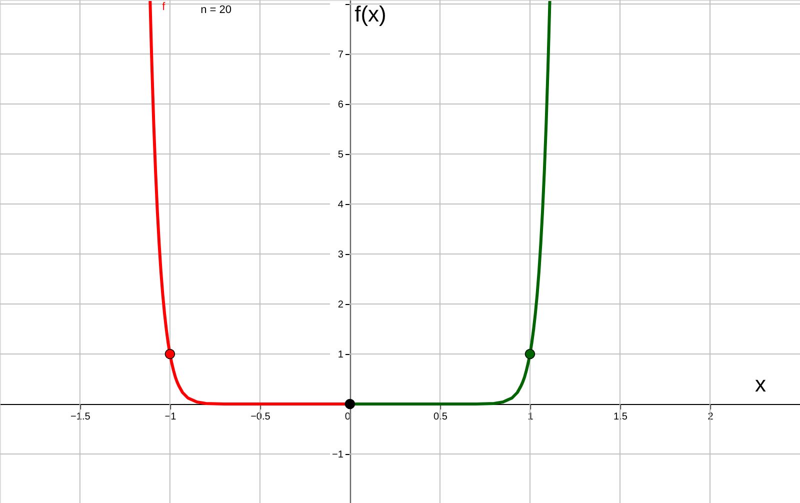 The image size is (800, 503). What do you see at coordinates (760, 384) in the screenshot?
I see `x-axis-title: x` at bounding box center [760, 384].